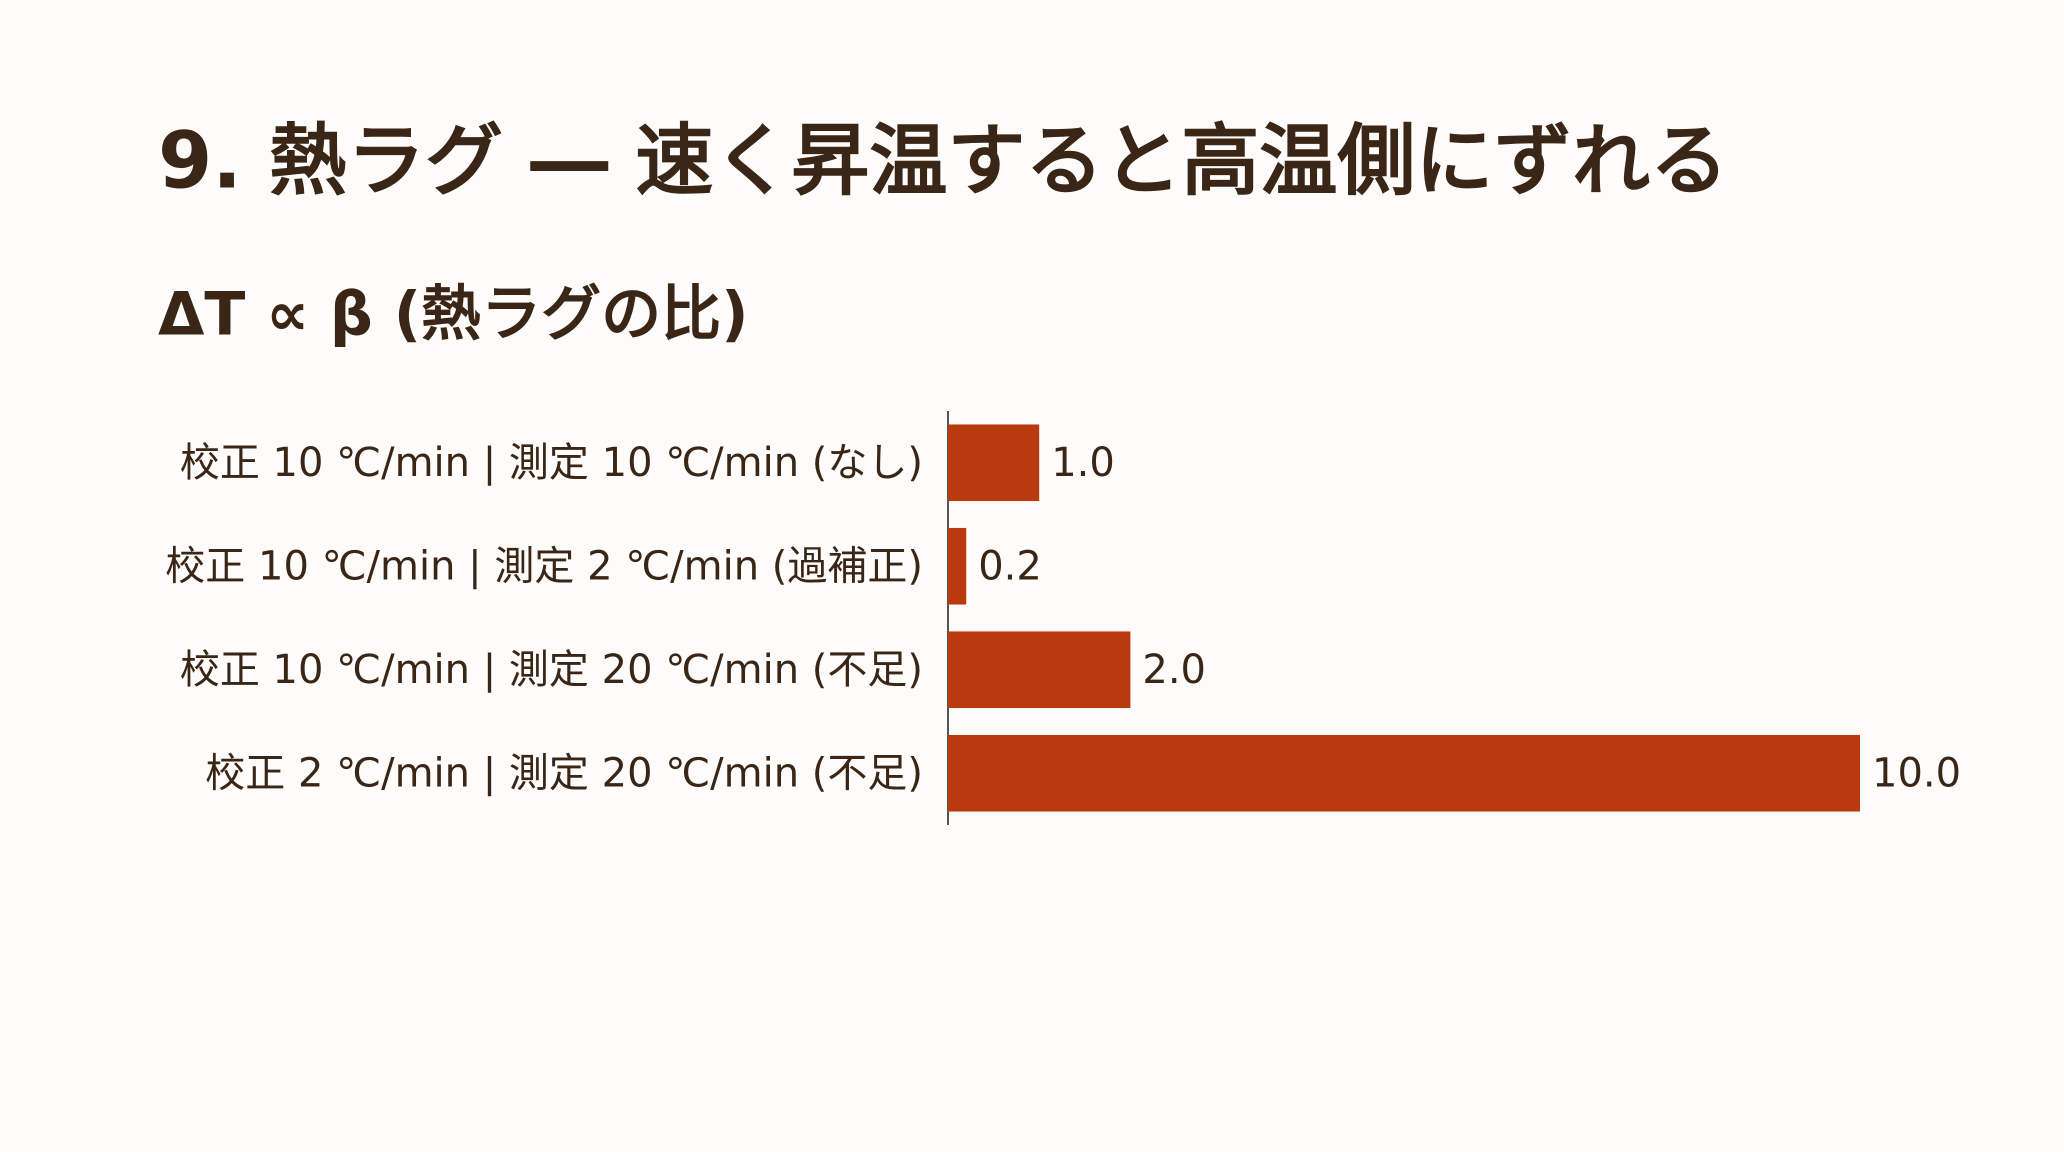 This screenshot has width=2064, height=1152. What do you see at coordinates (1174, 670) in the screenshot?
I see `value-label: 2.0` at bounding box center [1174, 670].